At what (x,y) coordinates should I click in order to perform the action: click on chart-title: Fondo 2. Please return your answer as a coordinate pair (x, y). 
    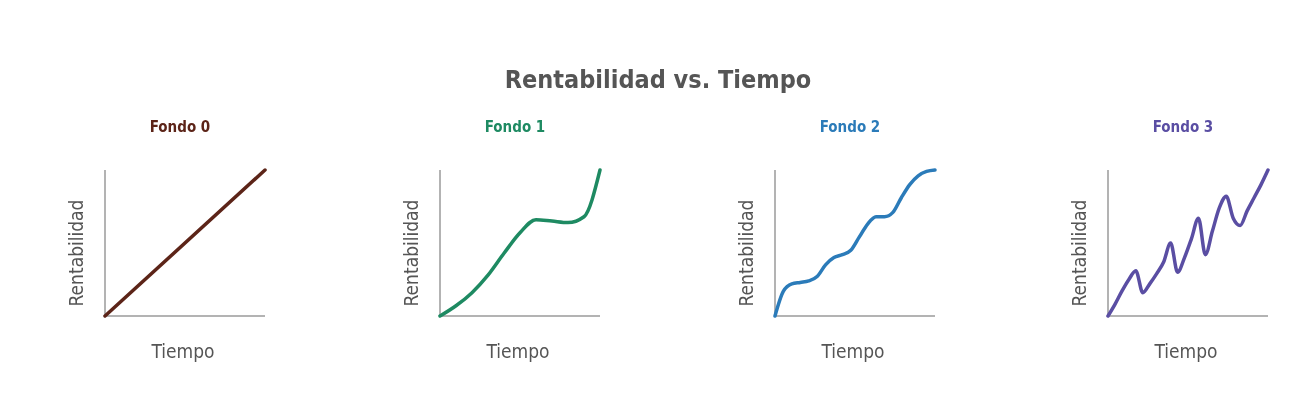
    Looking at the image, I should click on (850, 127).